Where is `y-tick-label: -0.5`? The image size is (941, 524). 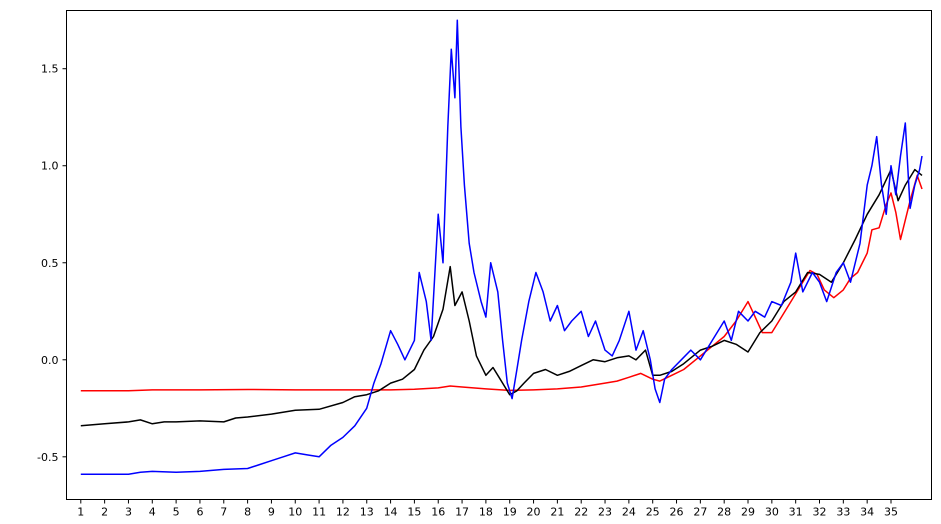 y-tick-label: -0.5 is located at coordinates (47, 457).